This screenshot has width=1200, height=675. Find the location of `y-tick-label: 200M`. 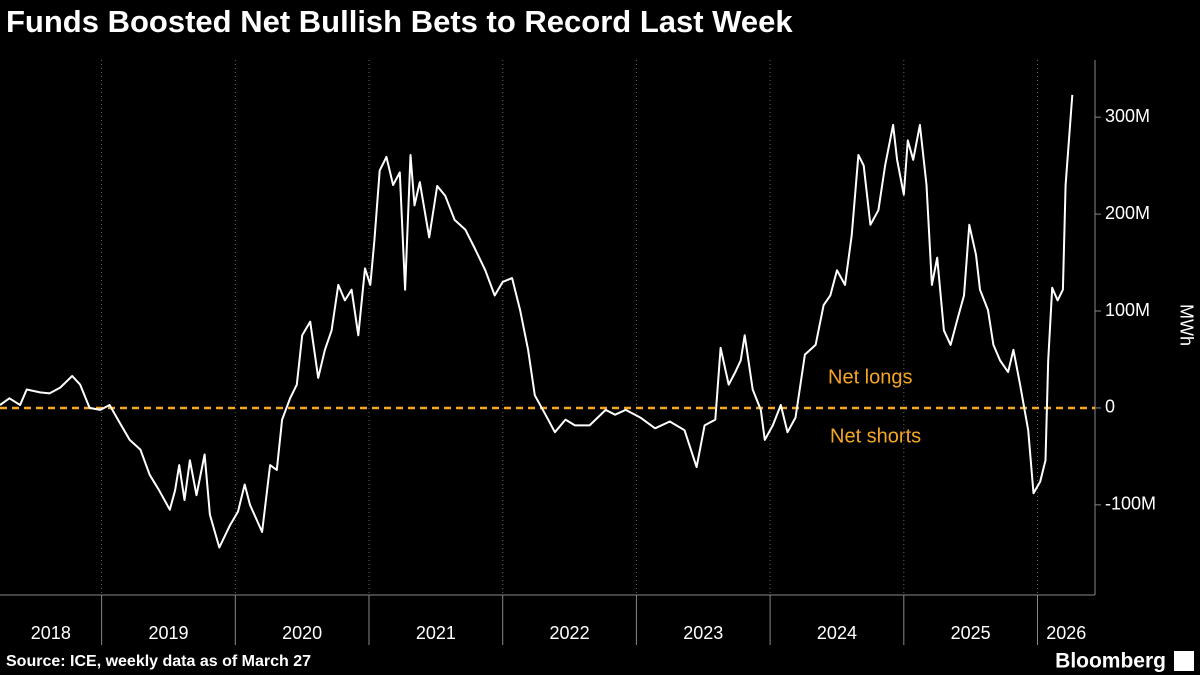

y-tick-label: 200M is located at coordinates (1127, 213).